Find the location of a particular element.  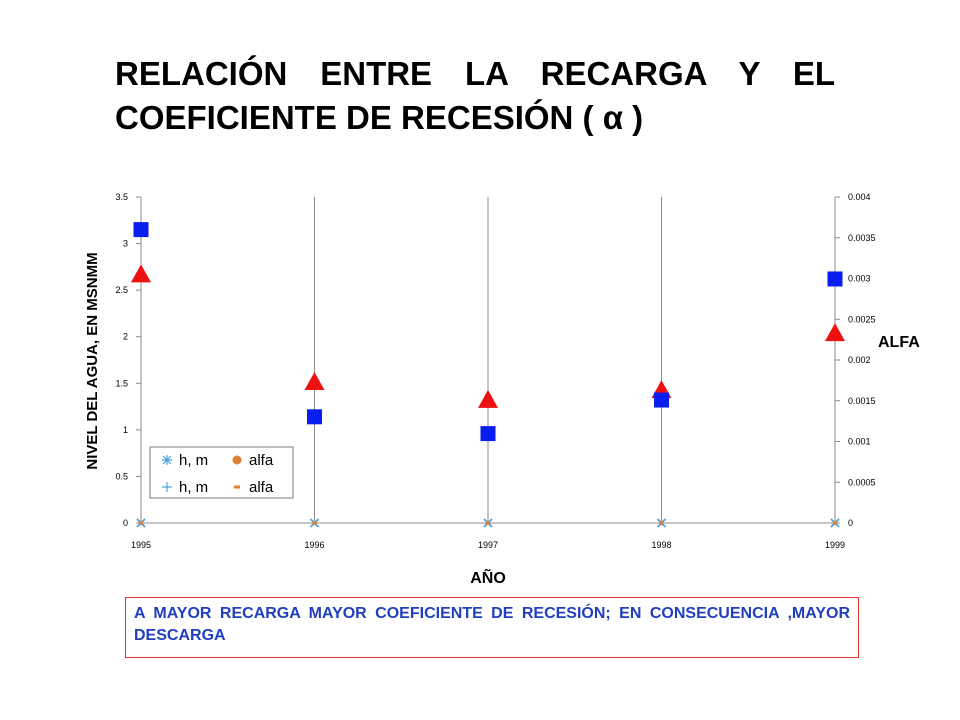

legend-marker-dash is located at coordinates (237, 487).